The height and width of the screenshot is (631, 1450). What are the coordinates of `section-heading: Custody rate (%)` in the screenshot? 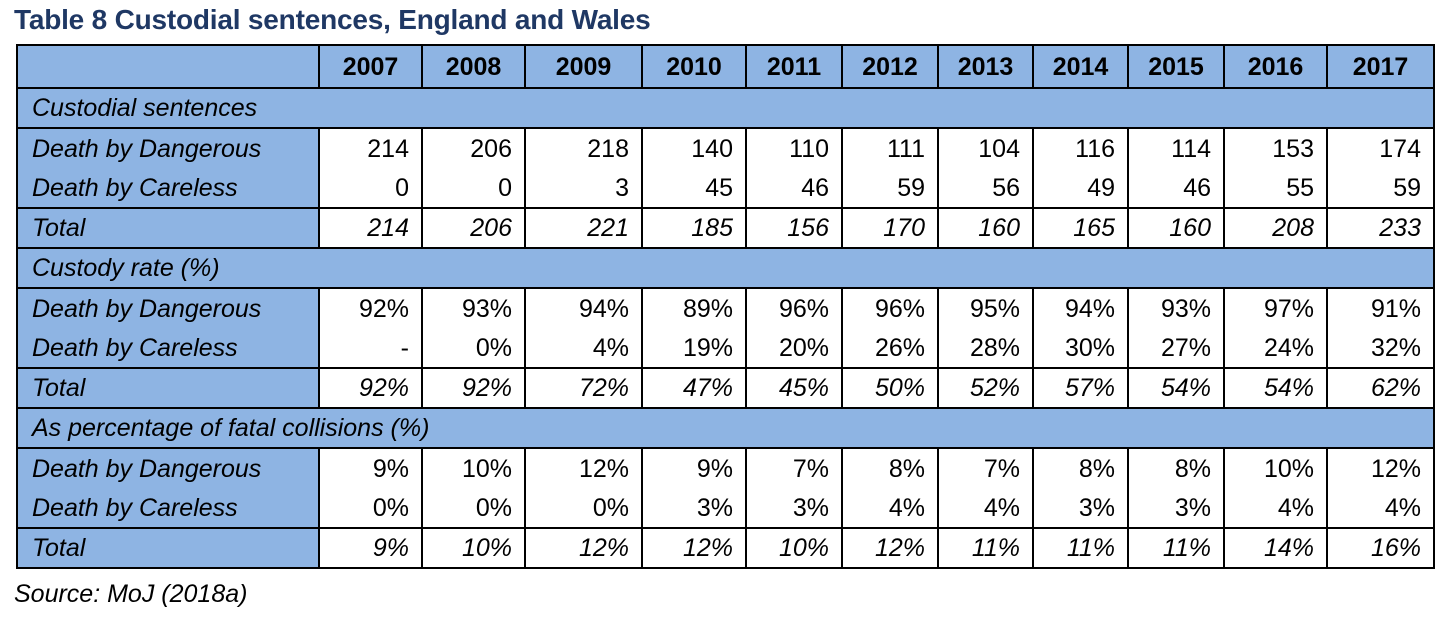 It's located at (725, 268).